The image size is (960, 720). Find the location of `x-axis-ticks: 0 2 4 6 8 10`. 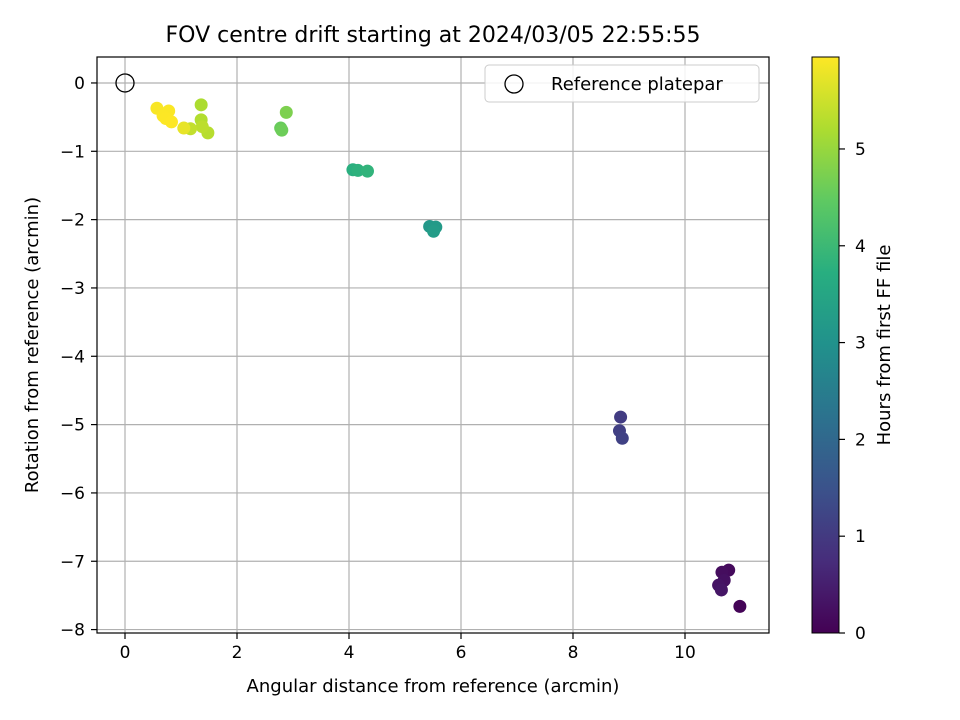

x-axis-ticks: 0 2 4 6 8 10 is located at coordinates (408, 648).